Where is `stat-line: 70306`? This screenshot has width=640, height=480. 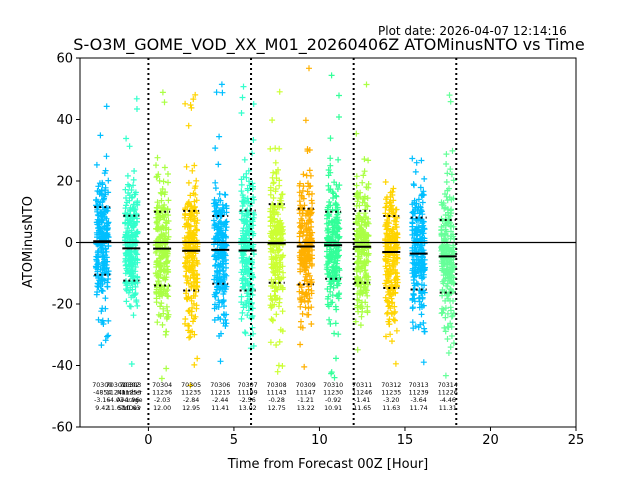 stat-line: 70306 is located at coordinates (220, 385).